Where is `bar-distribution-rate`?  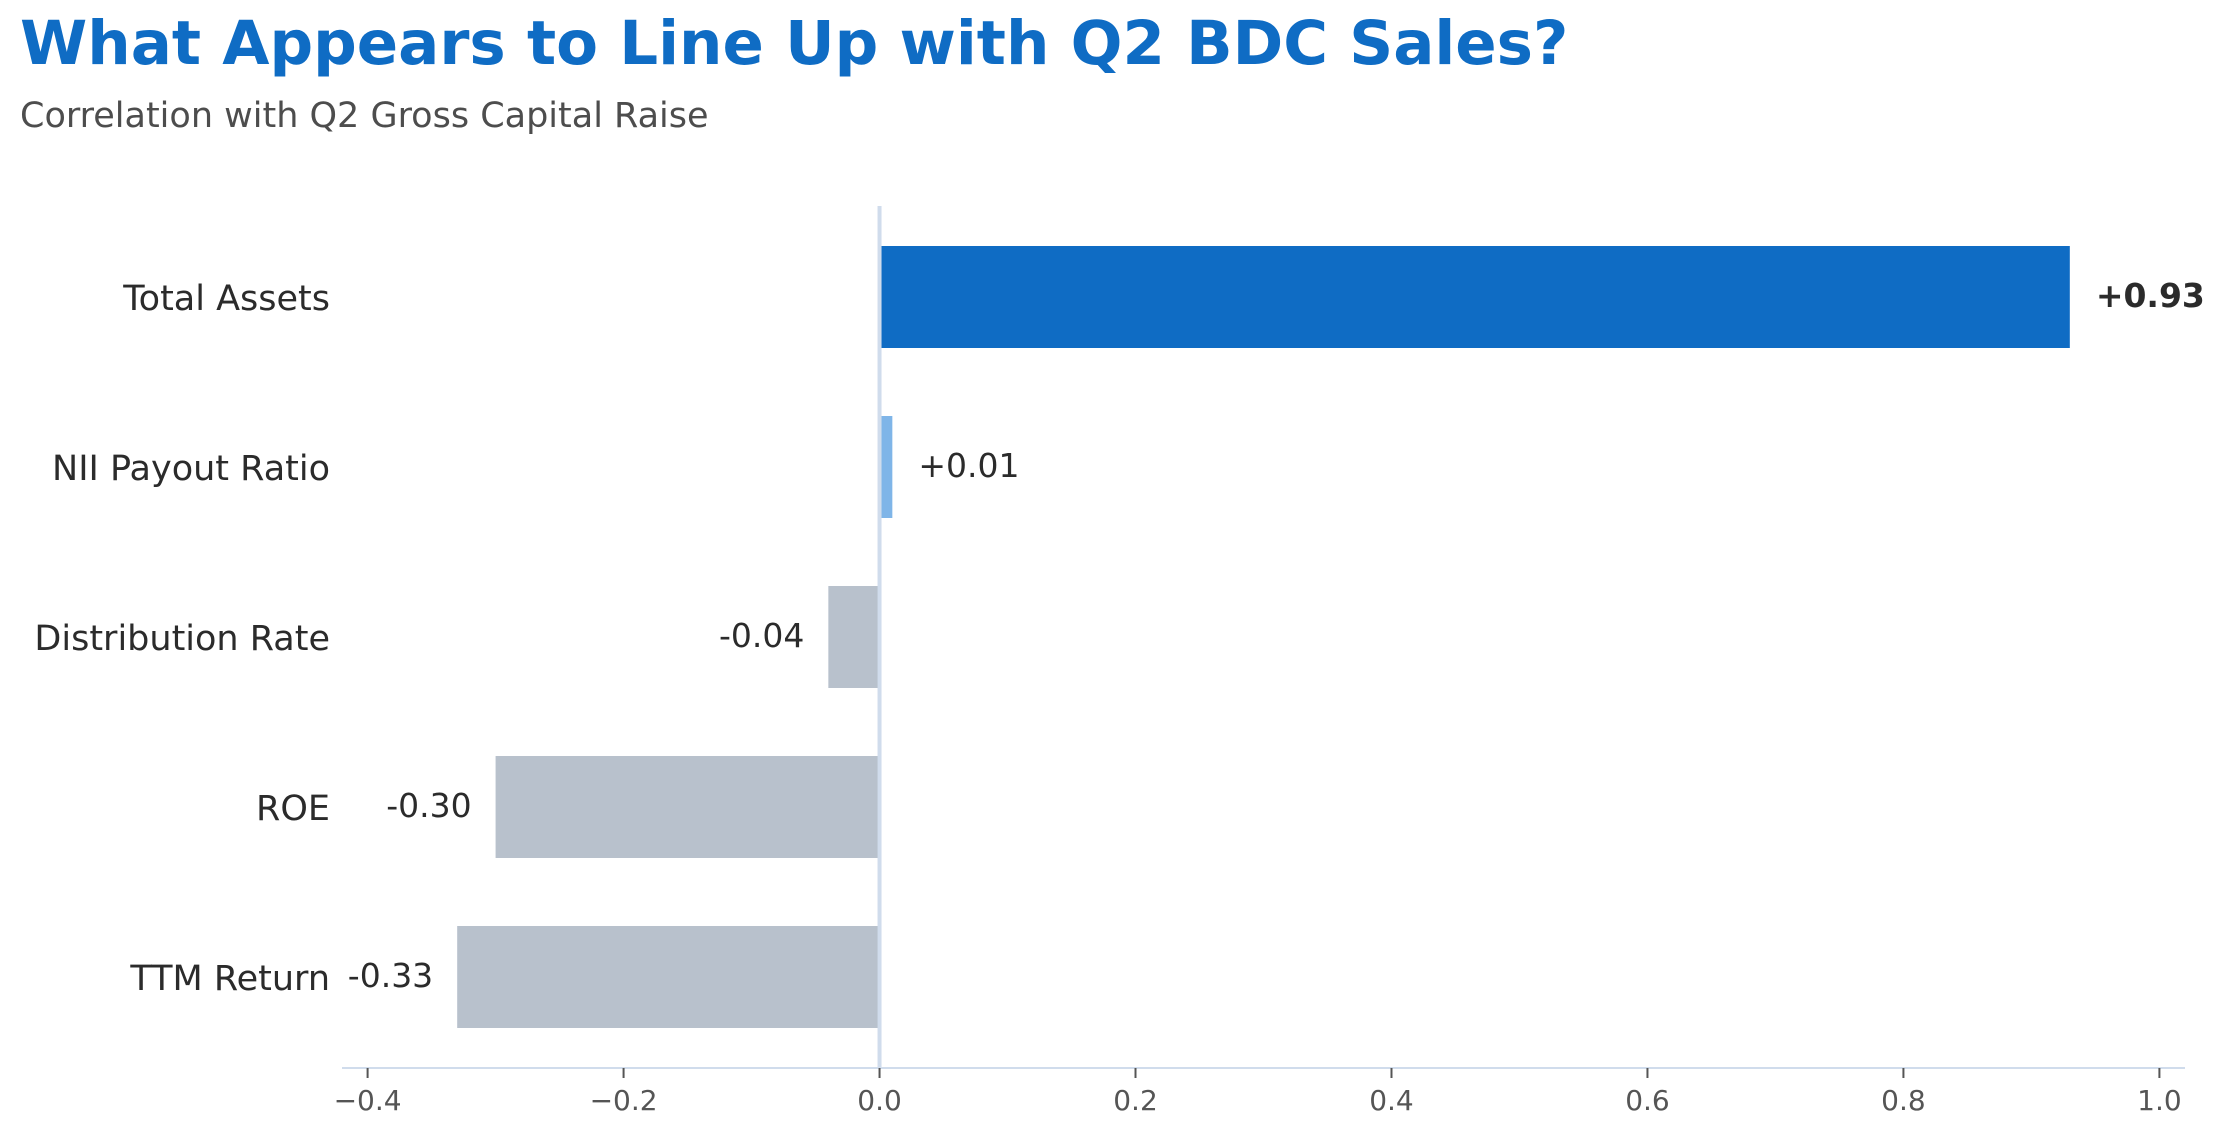 bar-distribution-rate is located at coordinates (854, 637).